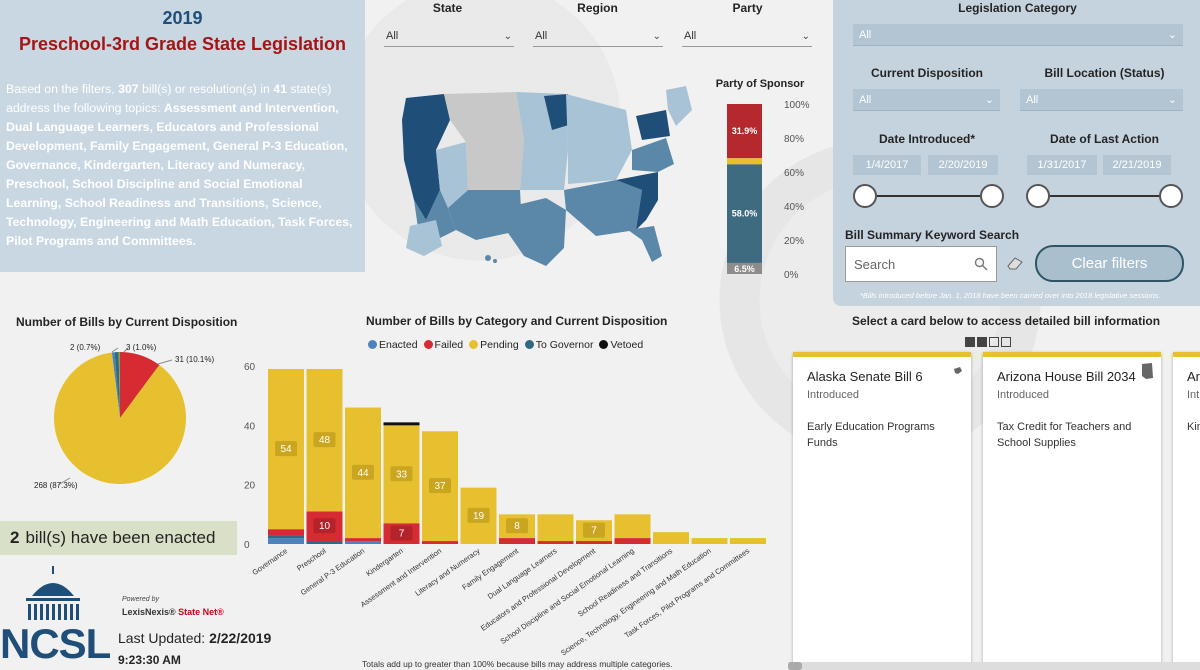 This screenshot has height=670, width=1200. What do you see at coordinates (1015, 263) in the screenshot?
I see `eraser-icon` at bounding box center [1015, 263].